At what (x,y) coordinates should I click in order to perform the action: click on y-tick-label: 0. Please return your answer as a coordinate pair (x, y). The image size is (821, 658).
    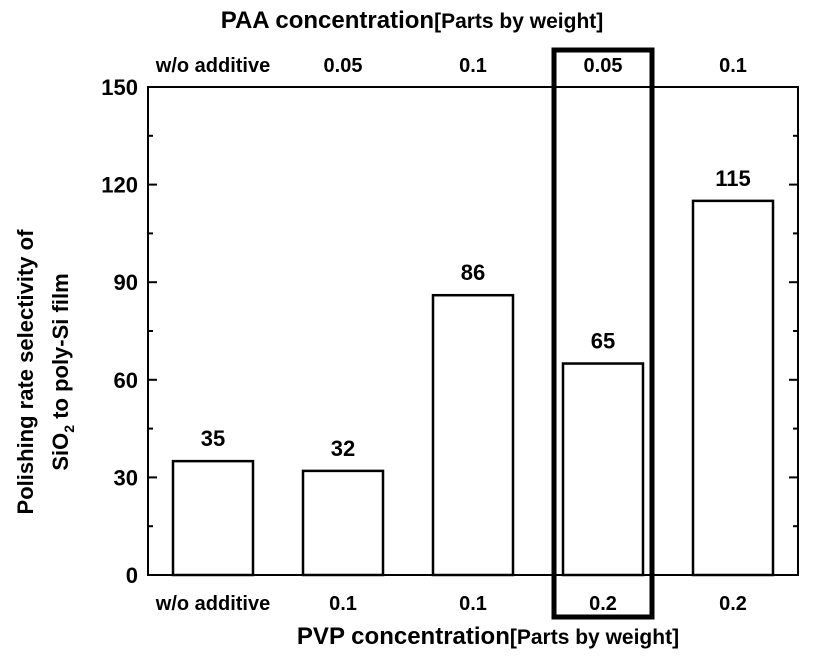
    Looking at the image, I should click on (132, 575).